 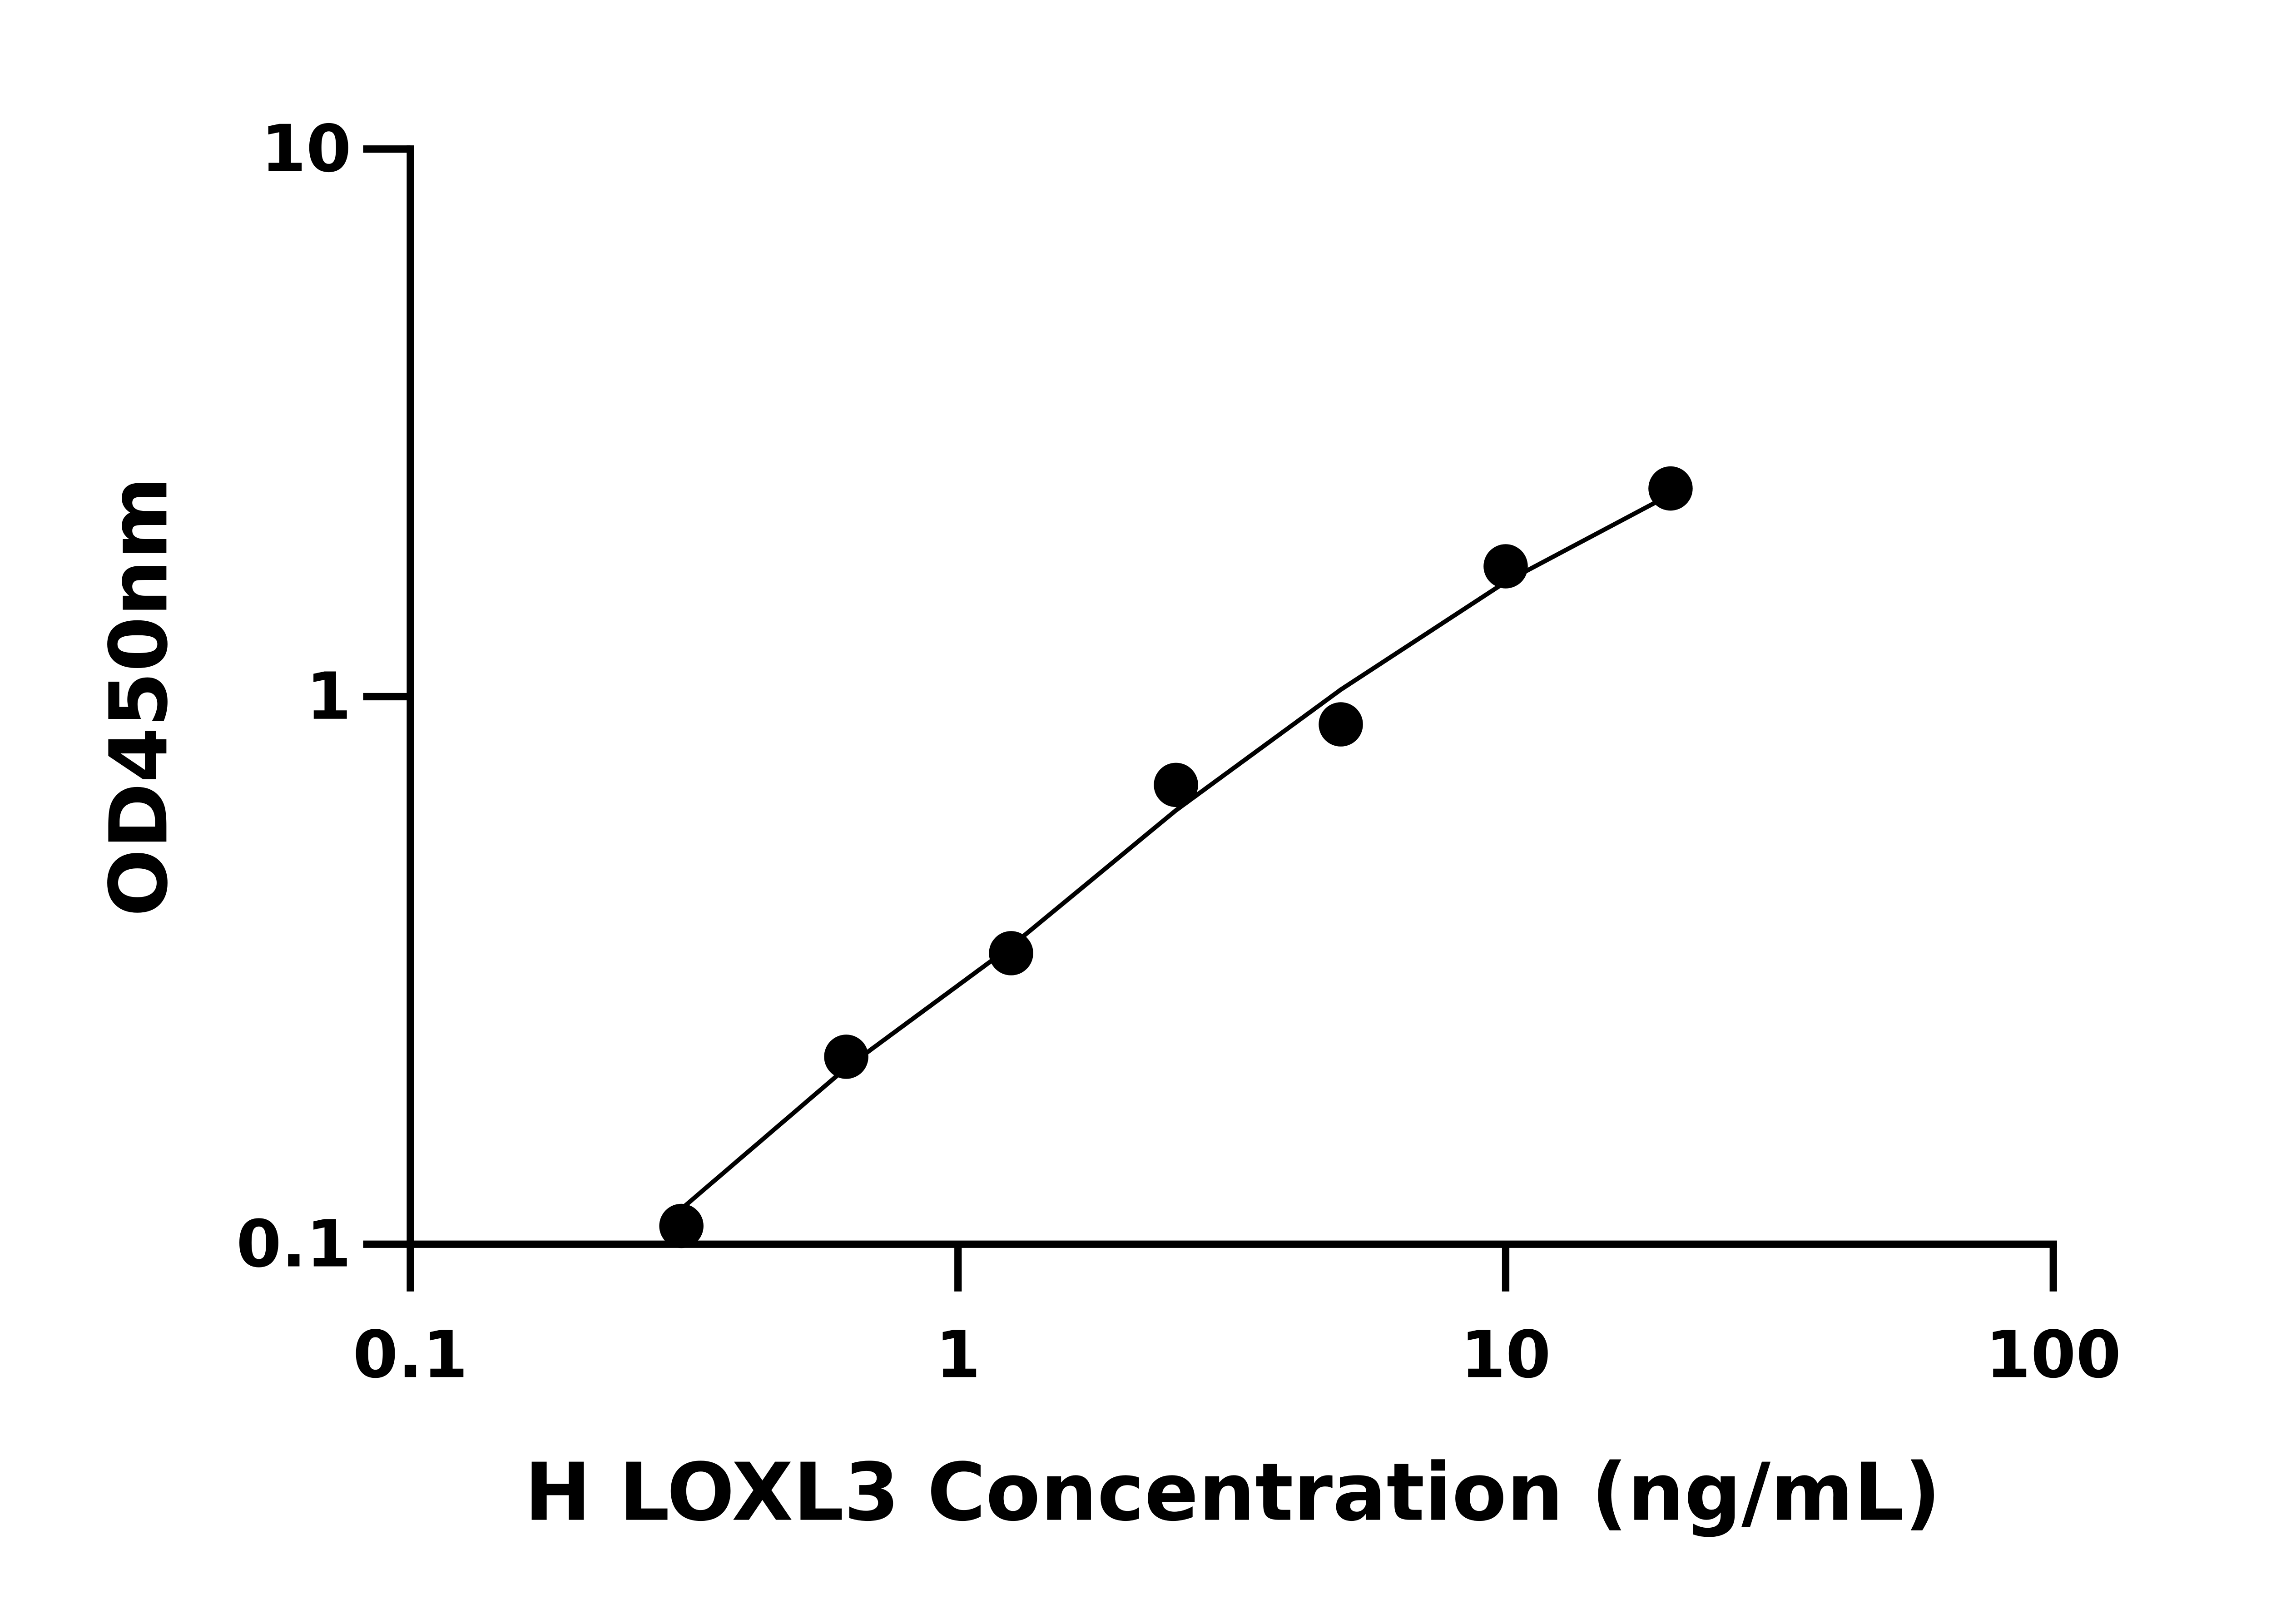 What do you see at coordinates (958, 1354) in the screenshot?
I see `x-tick-label: 1` at bounding box center [958, 1354].